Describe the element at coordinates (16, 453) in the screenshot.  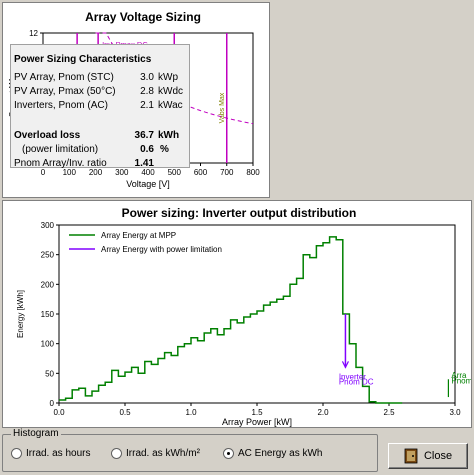
I see `radio-irrad-hours-dot` at that location.